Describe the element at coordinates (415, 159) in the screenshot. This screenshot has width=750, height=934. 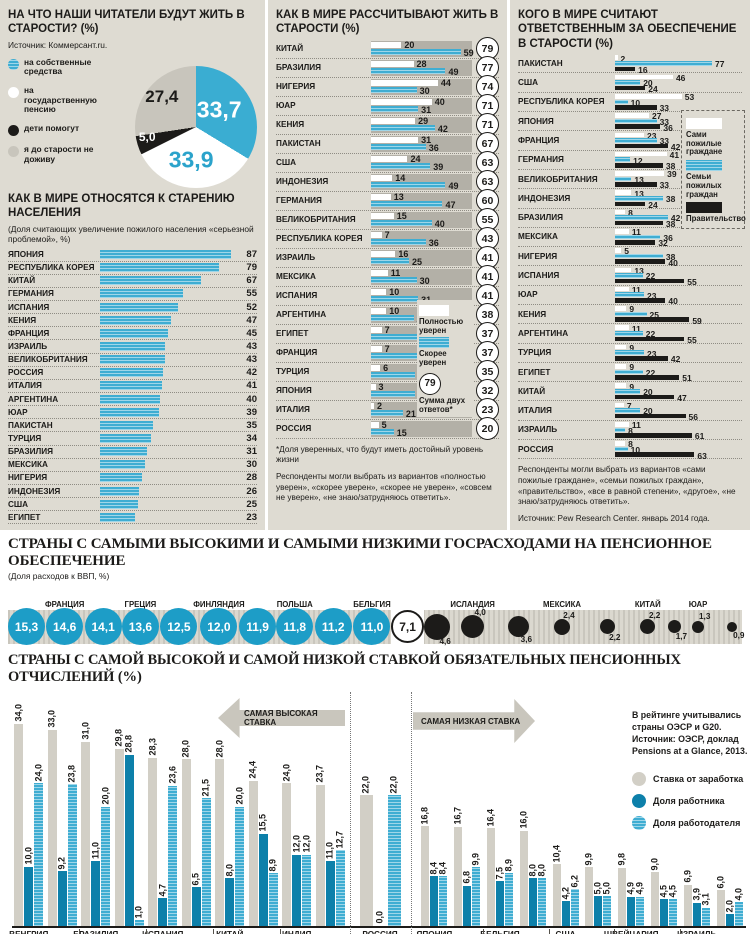
I see `fully-value: 24` at that location.